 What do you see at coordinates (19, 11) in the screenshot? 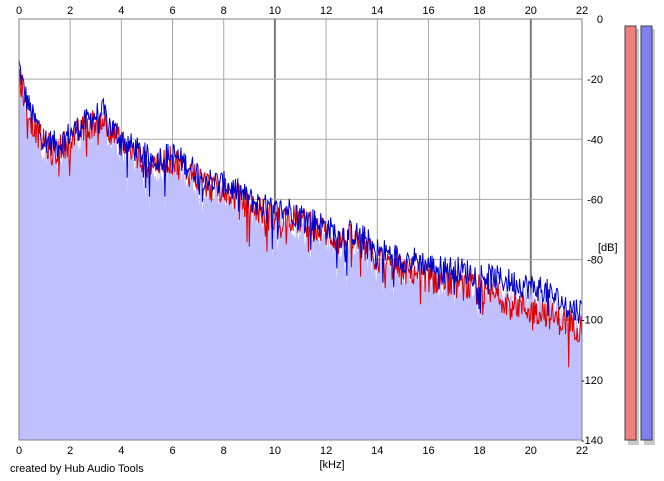
I see `x-tick-top-0: 0` at bounding box center [19, 11].